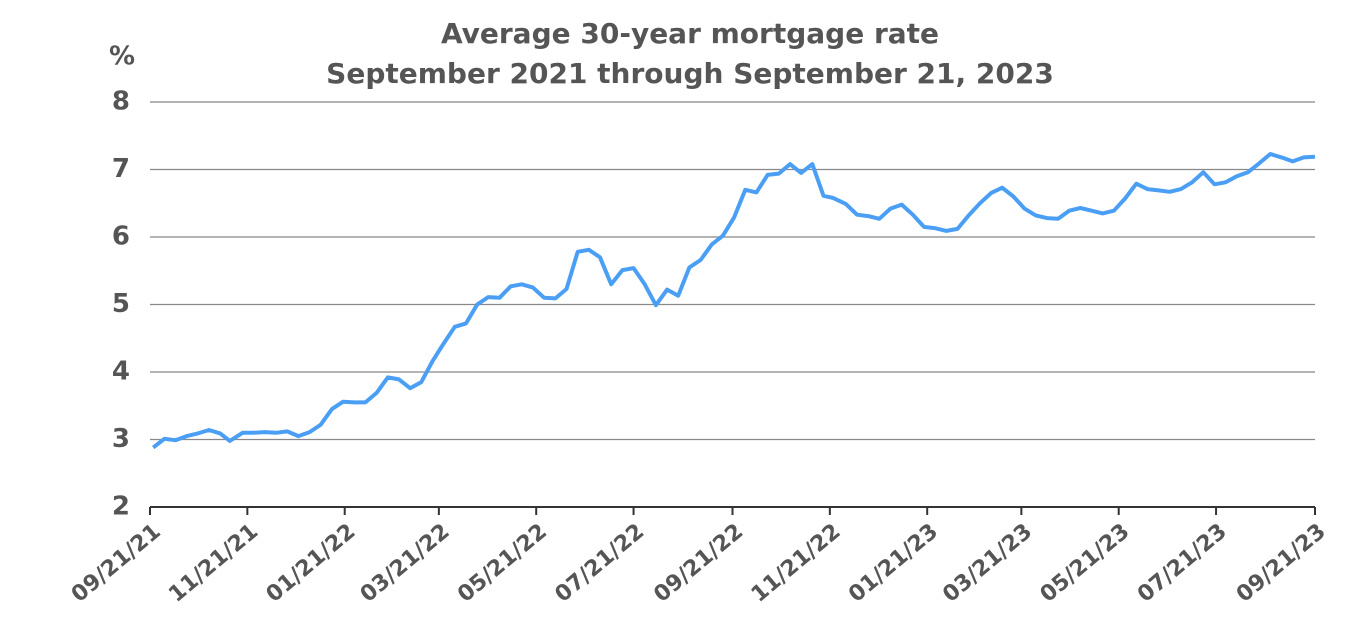  I want to click on x-tick-label: 05/21/22, so click(502, 563).